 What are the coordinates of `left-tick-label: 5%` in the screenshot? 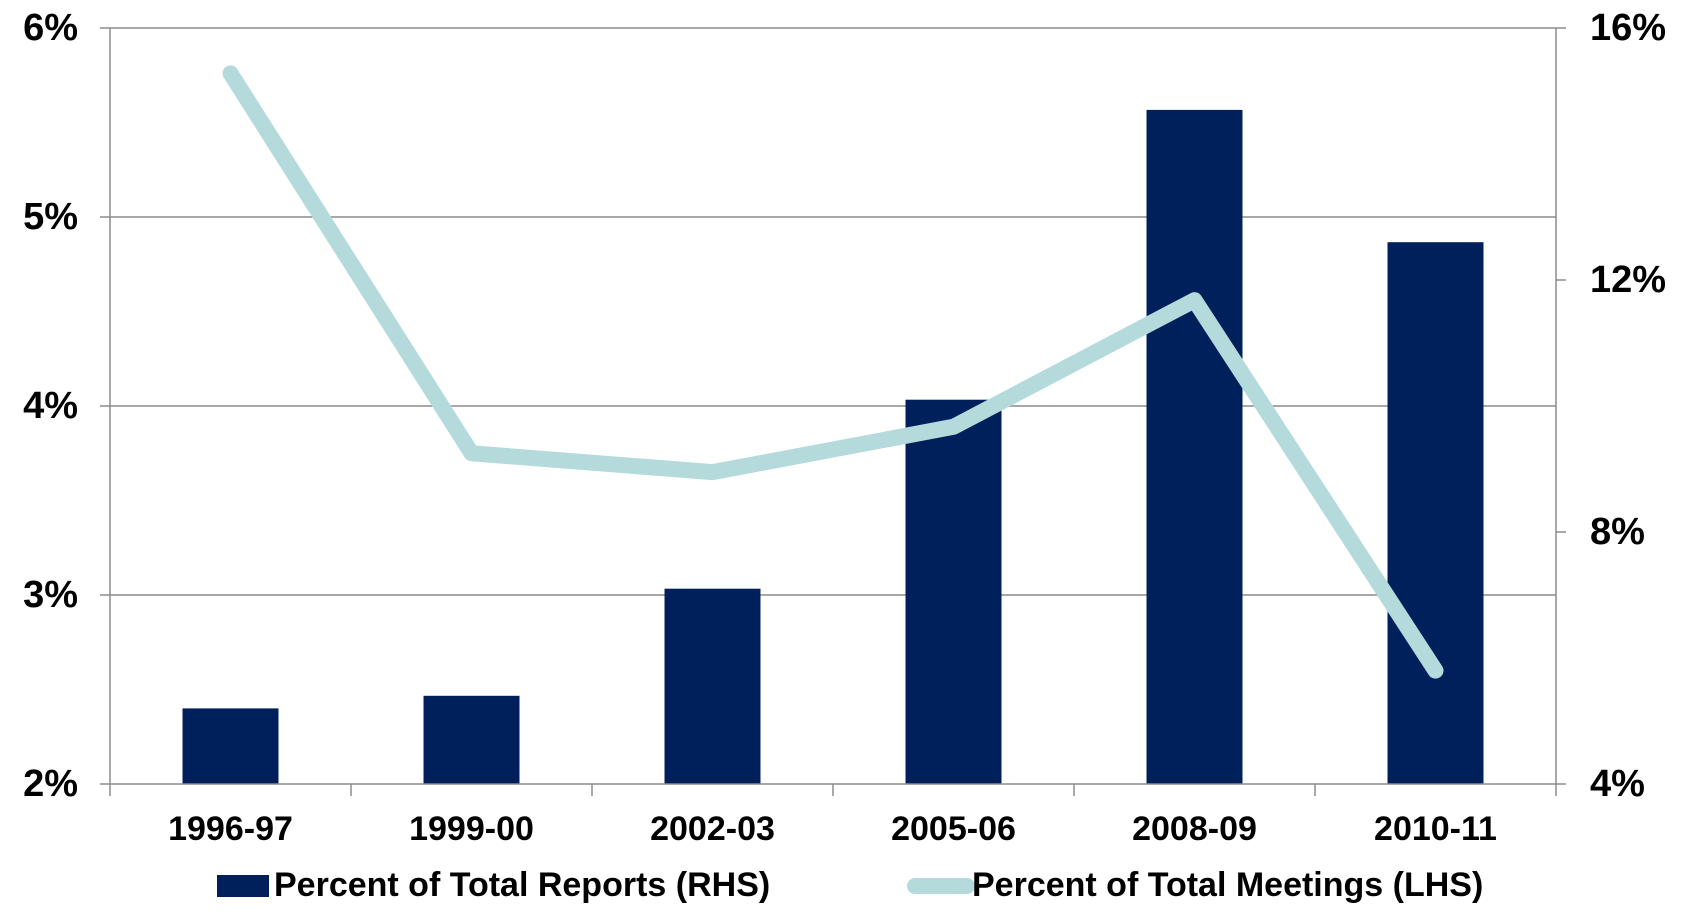 It's located at (50, 217).